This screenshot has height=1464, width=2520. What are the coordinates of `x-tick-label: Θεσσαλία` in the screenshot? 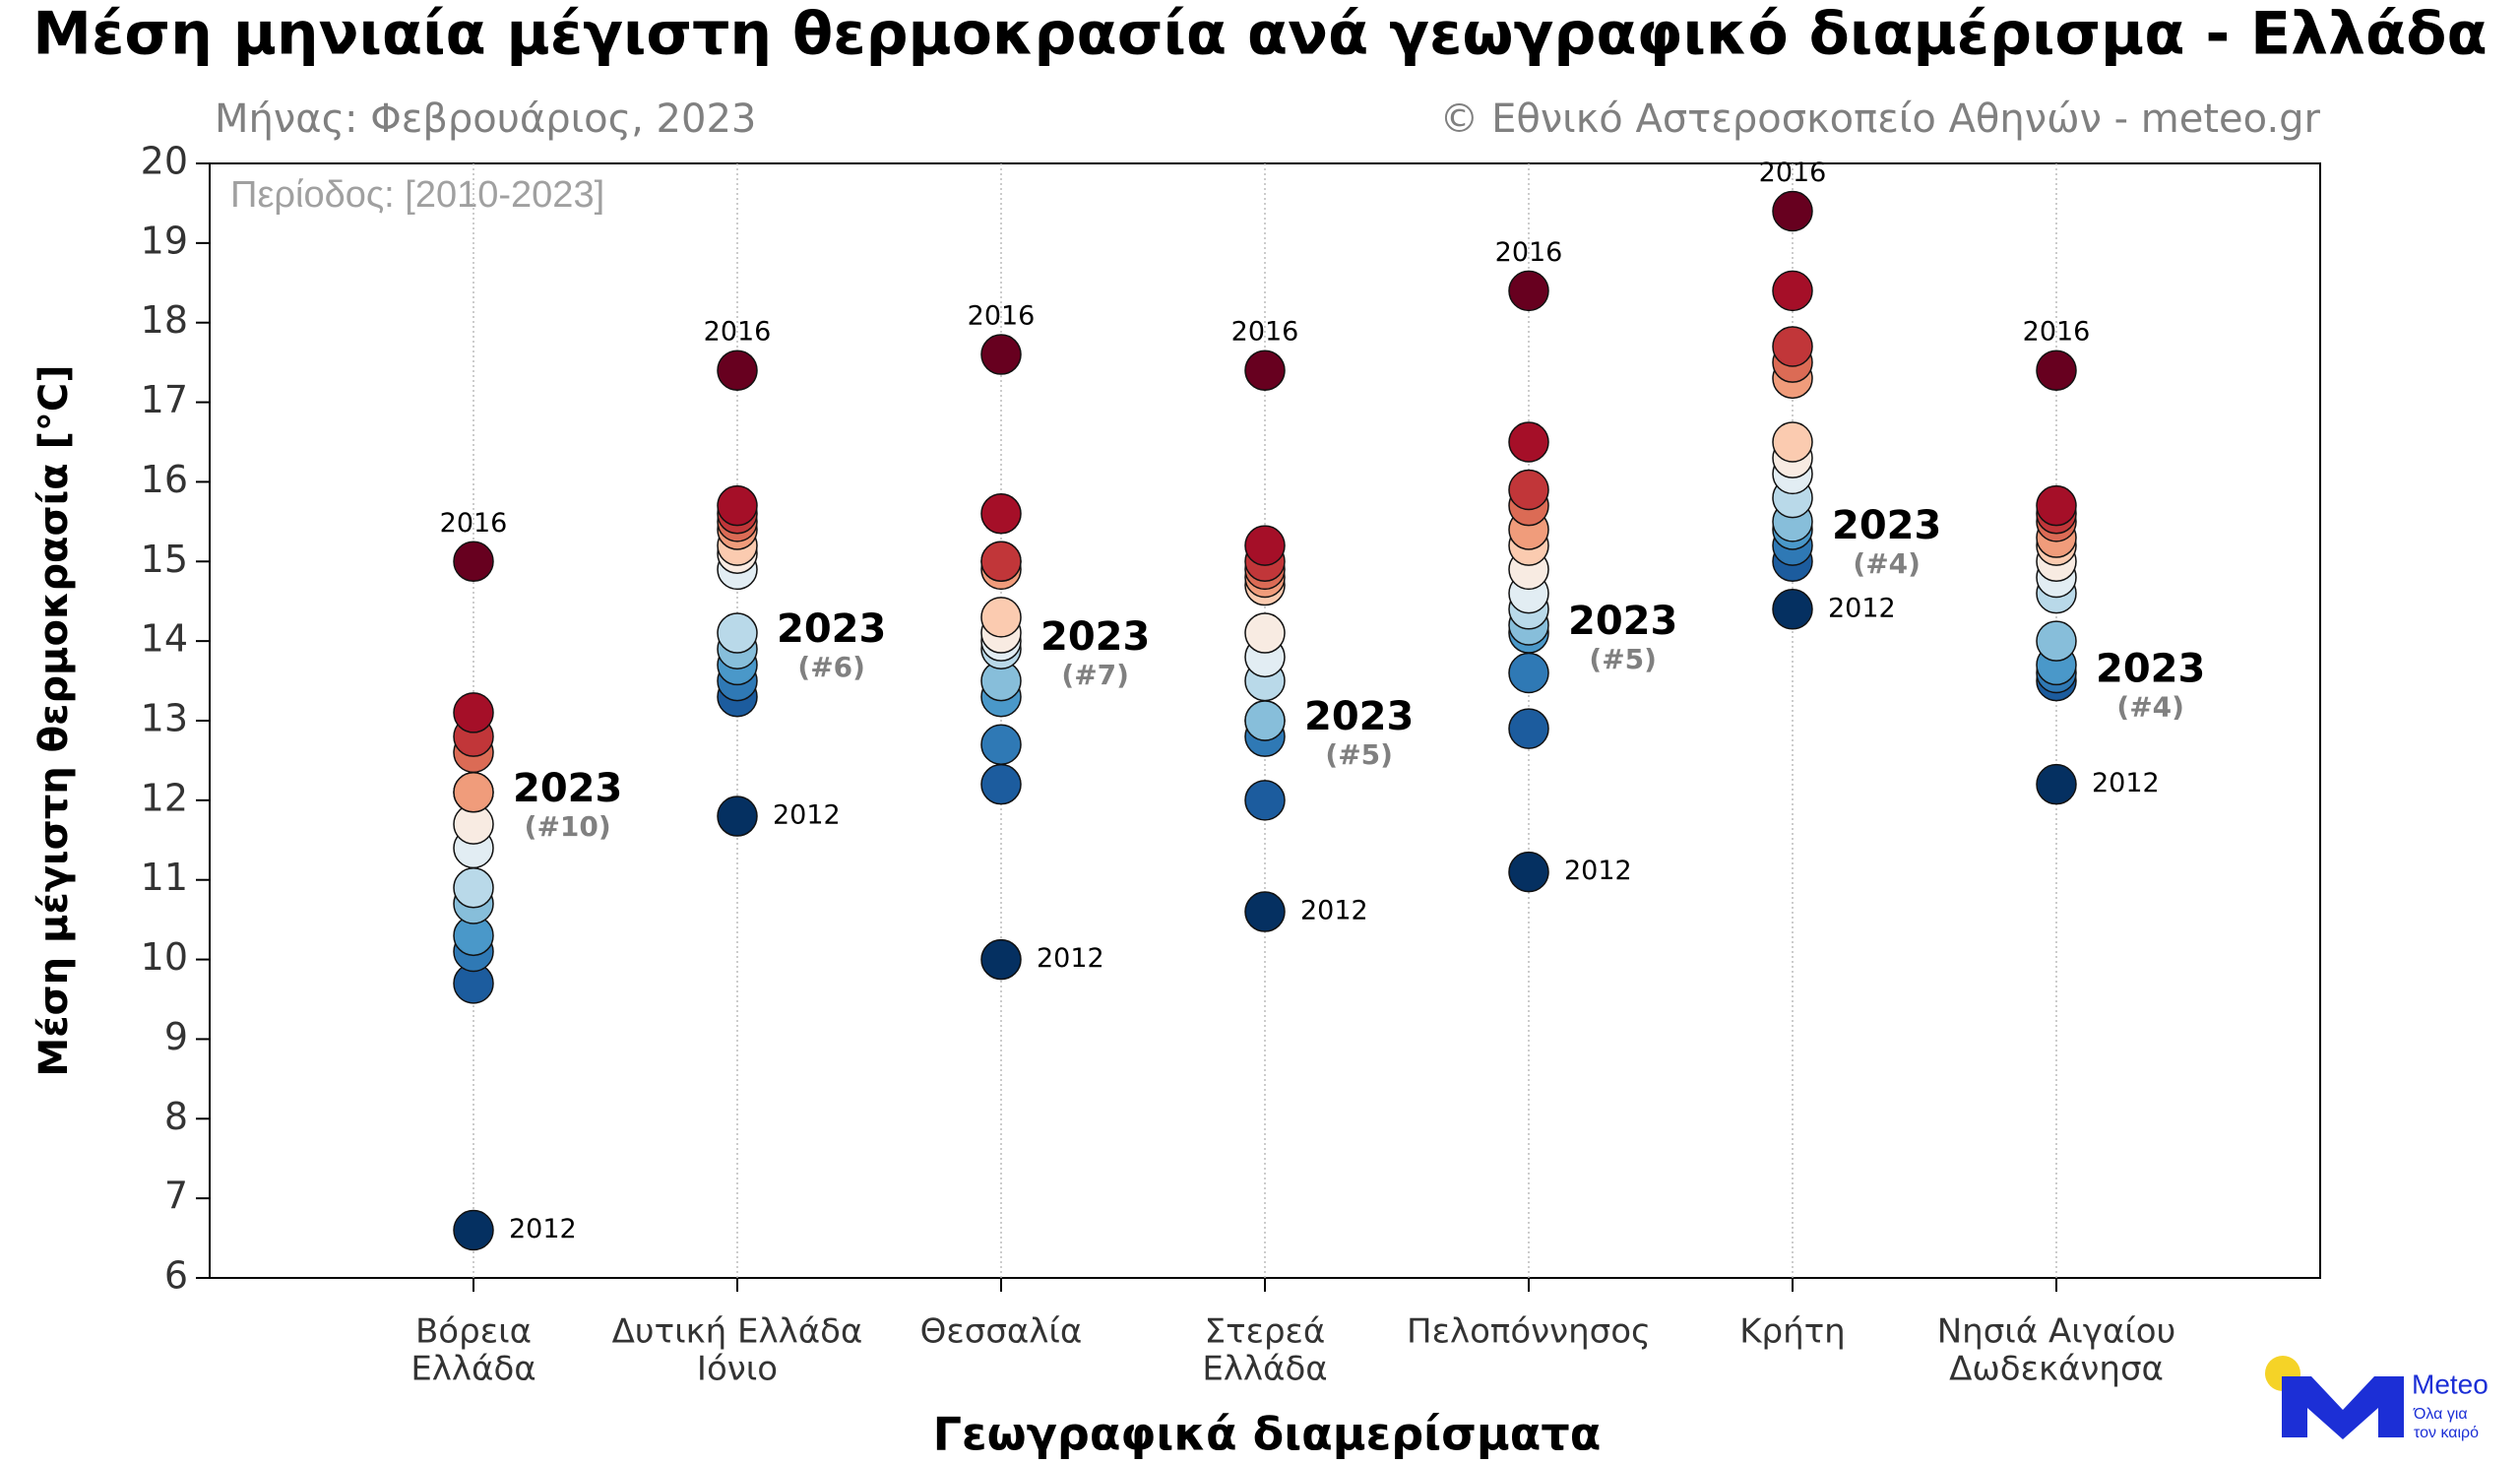 It's located at (1001, 1332).